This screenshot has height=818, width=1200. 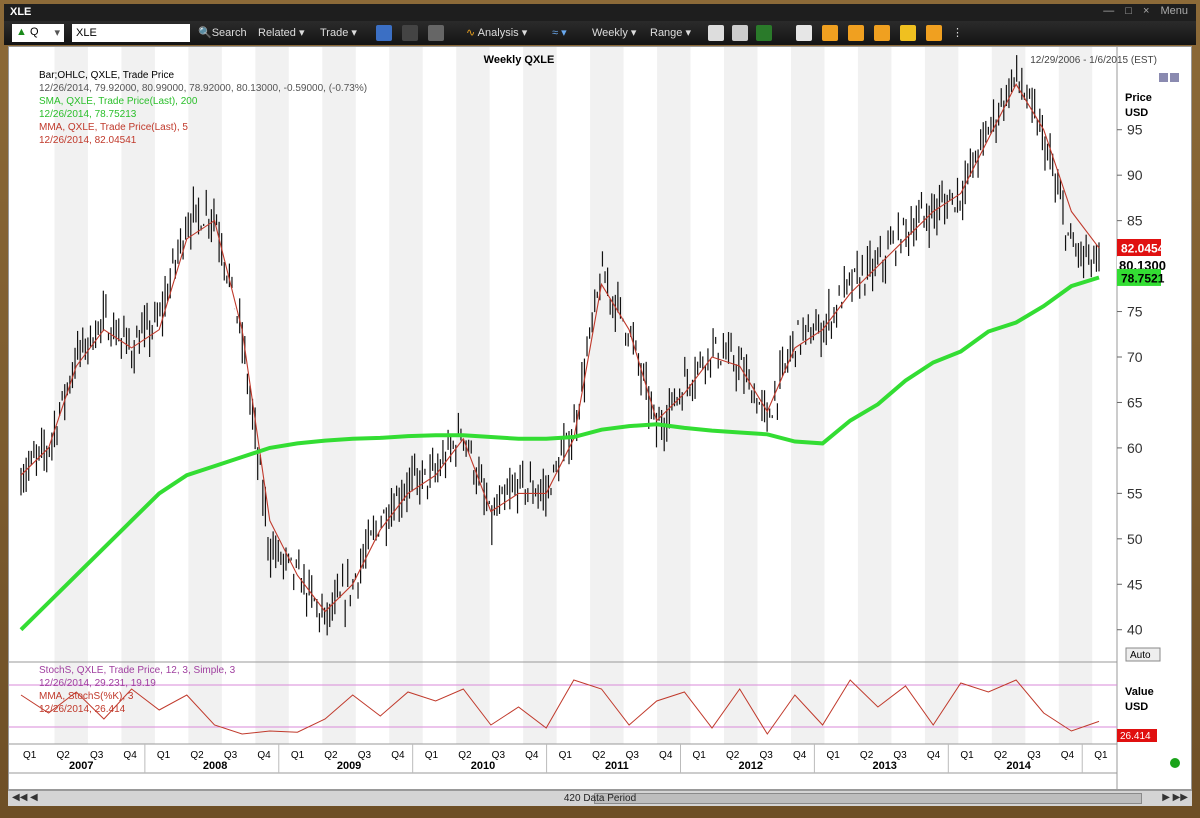 What do you see at coordinates (1143, 248) in the screenshot?
I see `mma-price-tag: 82.0454` at bounding box center [1143, 248].